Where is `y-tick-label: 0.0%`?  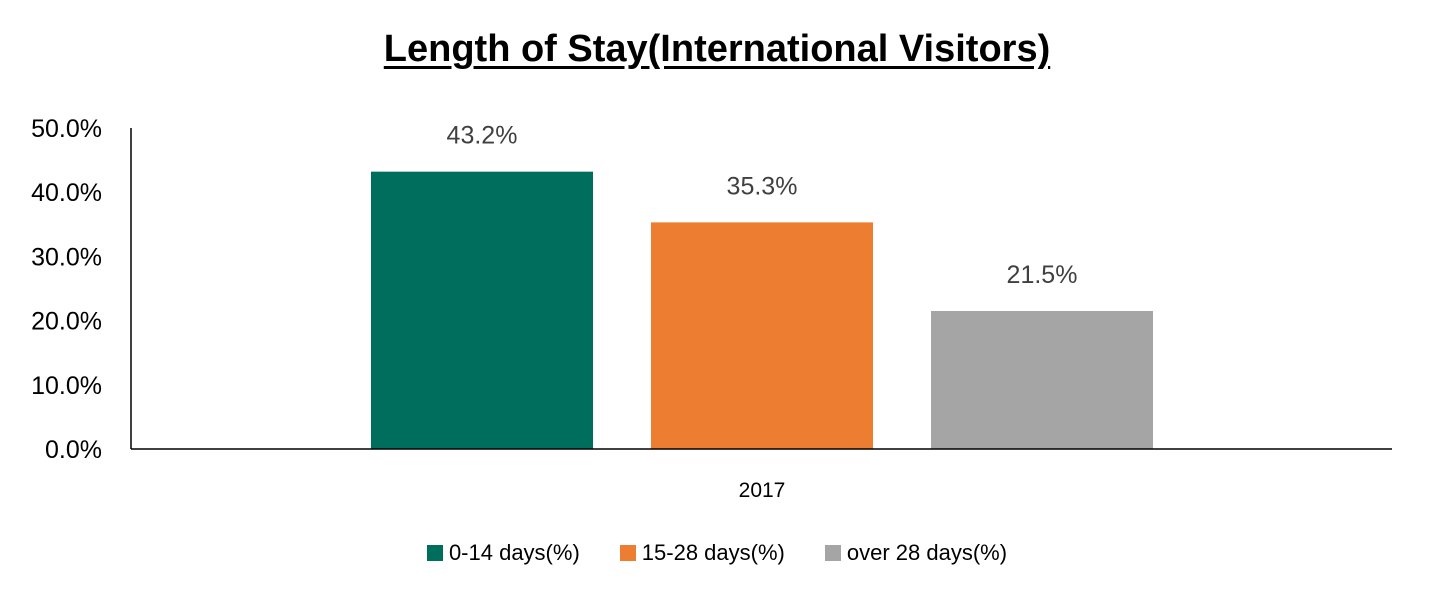 y-tick-label: 0.0% is located at coordinates (73, 450).